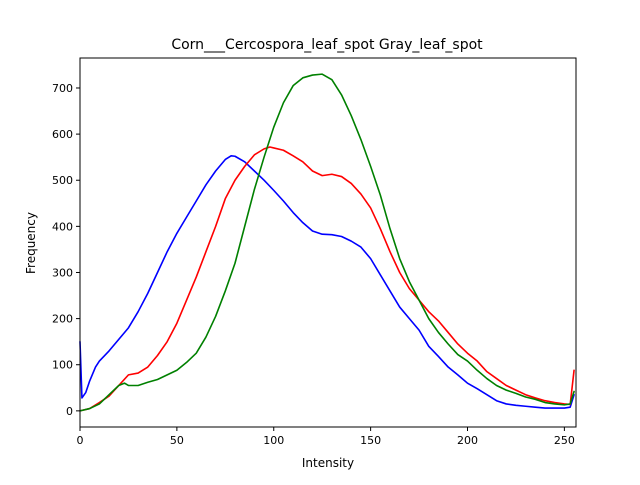 This screenshot has width=640, height=485. I want to click on y-axis-ticks: 0 100 200 300 400 500 600 700, so click(66, 250).